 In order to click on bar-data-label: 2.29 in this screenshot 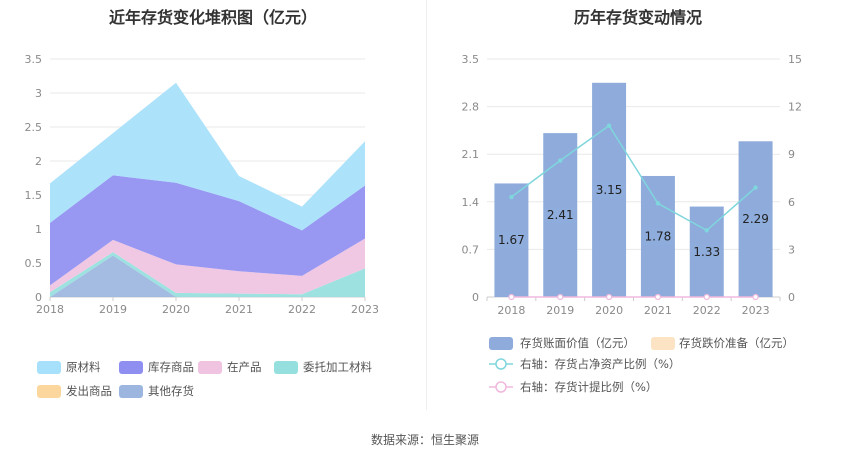, I will do `click(755, 219)`.